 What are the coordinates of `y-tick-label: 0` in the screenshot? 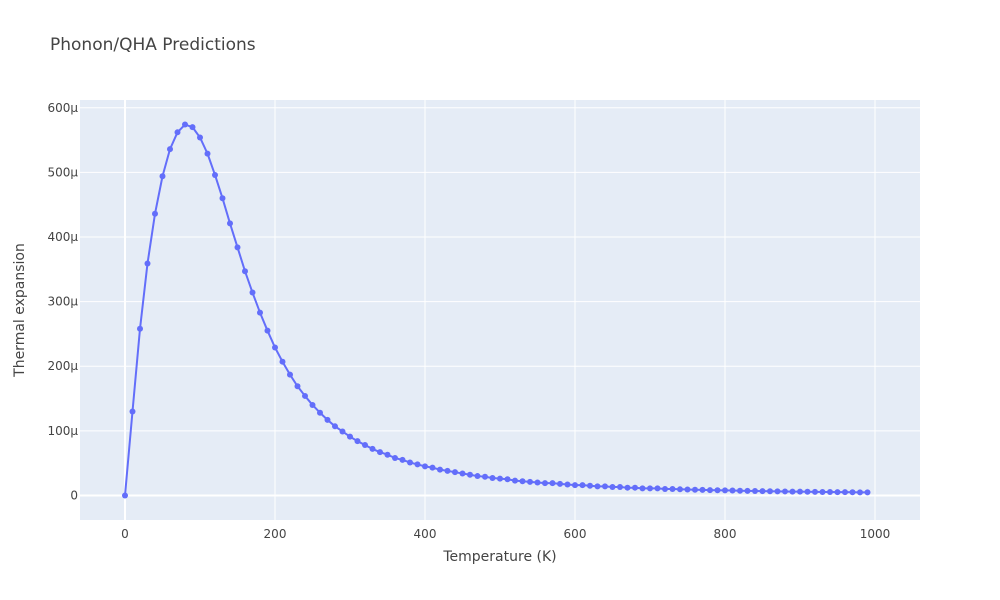 It's located at (74, 495).